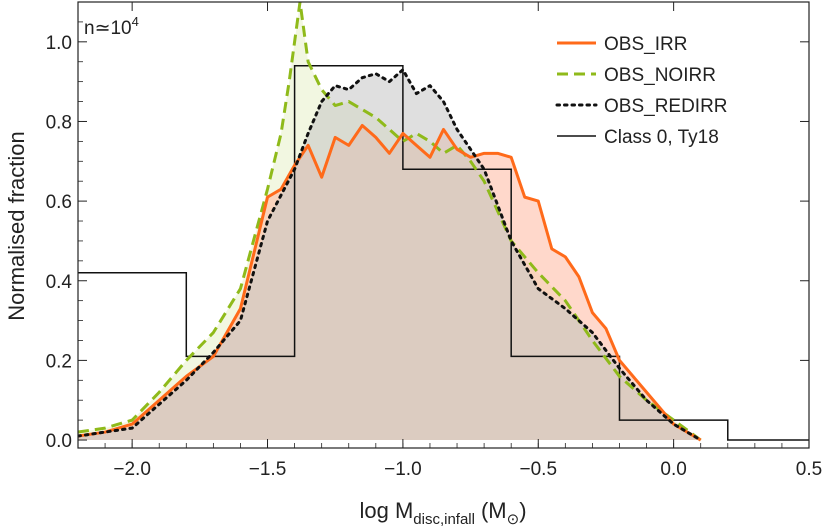  I want to click on sample-size-exponent: 4, so click(135, 21).